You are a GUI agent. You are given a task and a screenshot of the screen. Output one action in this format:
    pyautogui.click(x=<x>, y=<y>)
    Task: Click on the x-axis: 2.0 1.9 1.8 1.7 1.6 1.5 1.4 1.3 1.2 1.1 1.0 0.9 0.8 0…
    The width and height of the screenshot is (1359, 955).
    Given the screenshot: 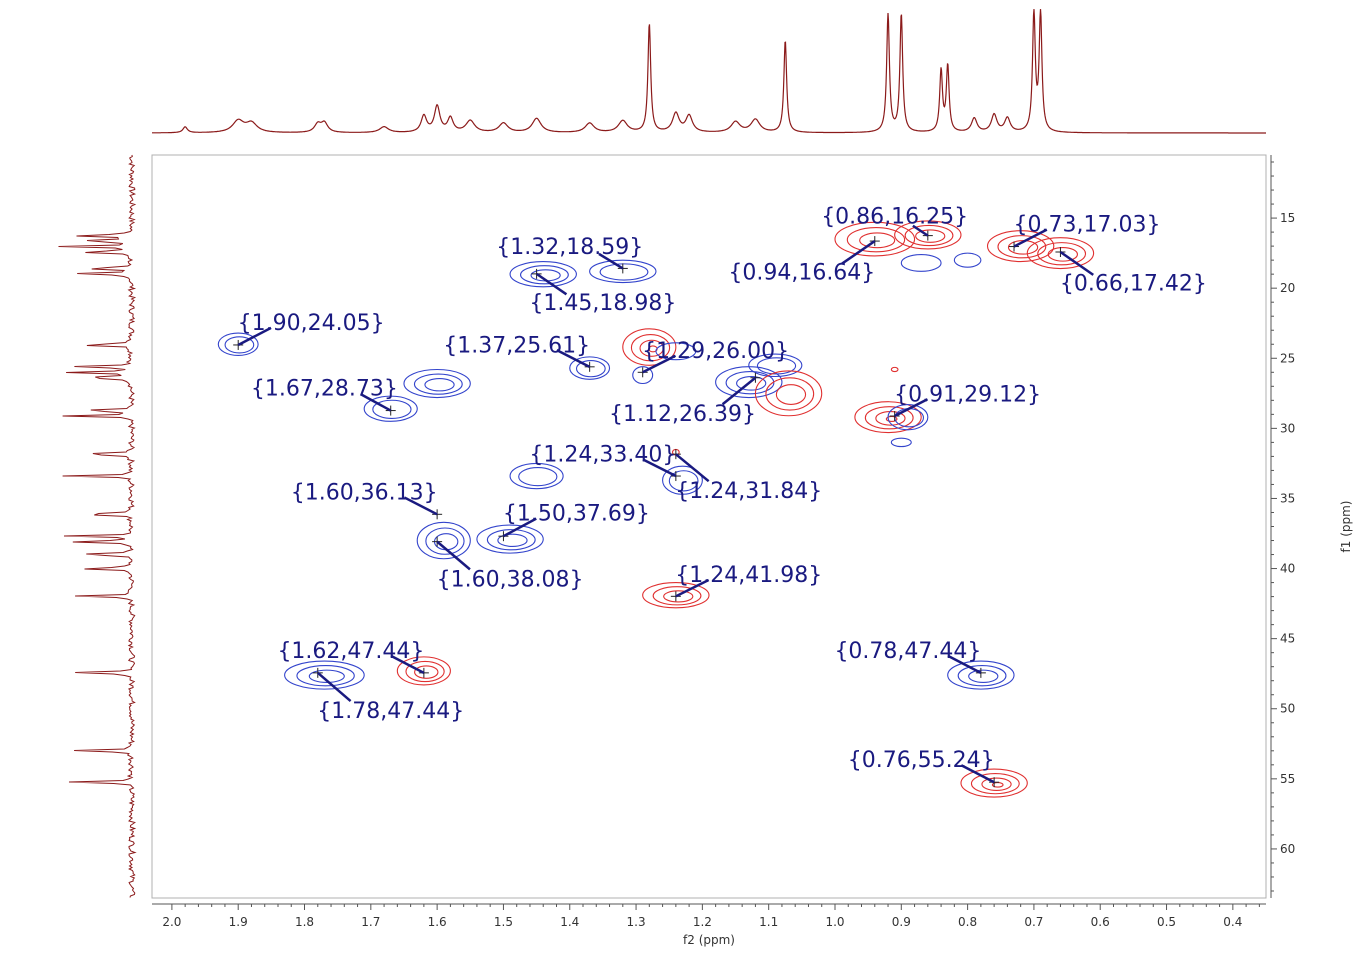 What is the action you would take?
    pyautogui.click(x=709, y=916)
    